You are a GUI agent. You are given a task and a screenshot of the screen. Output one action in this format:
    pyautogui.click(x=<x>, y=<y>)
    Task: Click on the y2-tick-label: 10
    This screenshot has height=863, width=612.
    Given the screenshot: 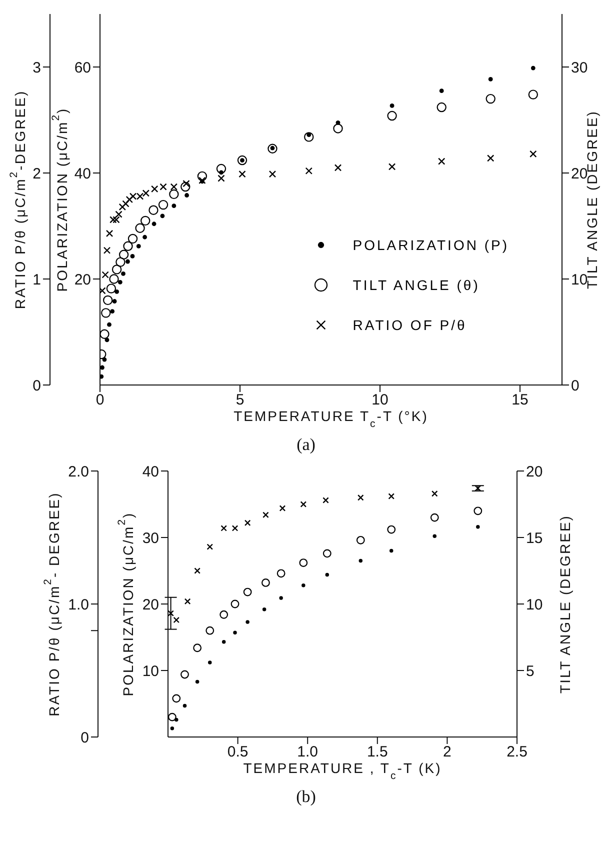 What is the action you would take?
    pyautogui.click(x=534, y=605)
    